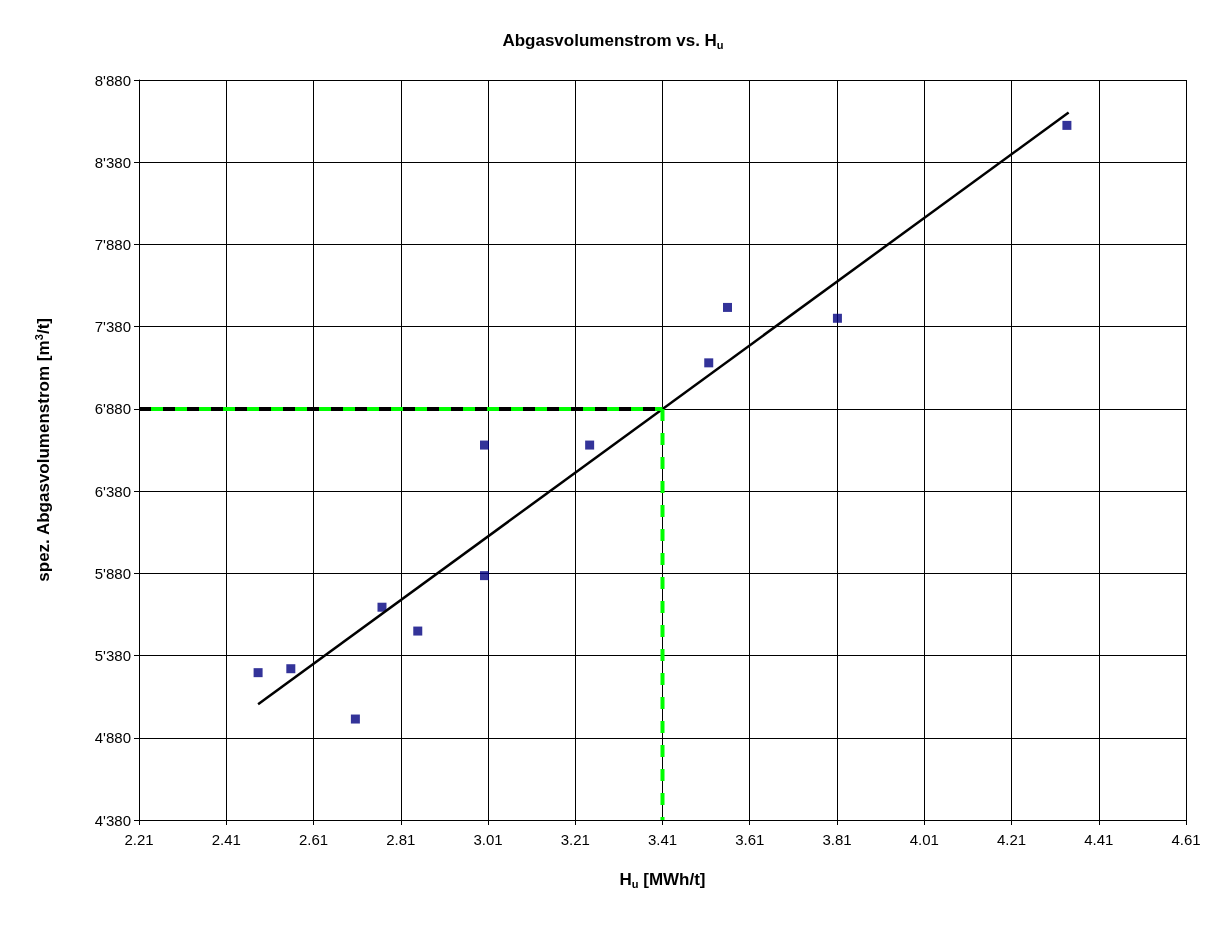 The height and width of the screenshot is (930, 1226). What do you see at coordinates (112, 409) in the screenshot?
I see `y-tick-label: 6'880` at bounding box center [112, 409].